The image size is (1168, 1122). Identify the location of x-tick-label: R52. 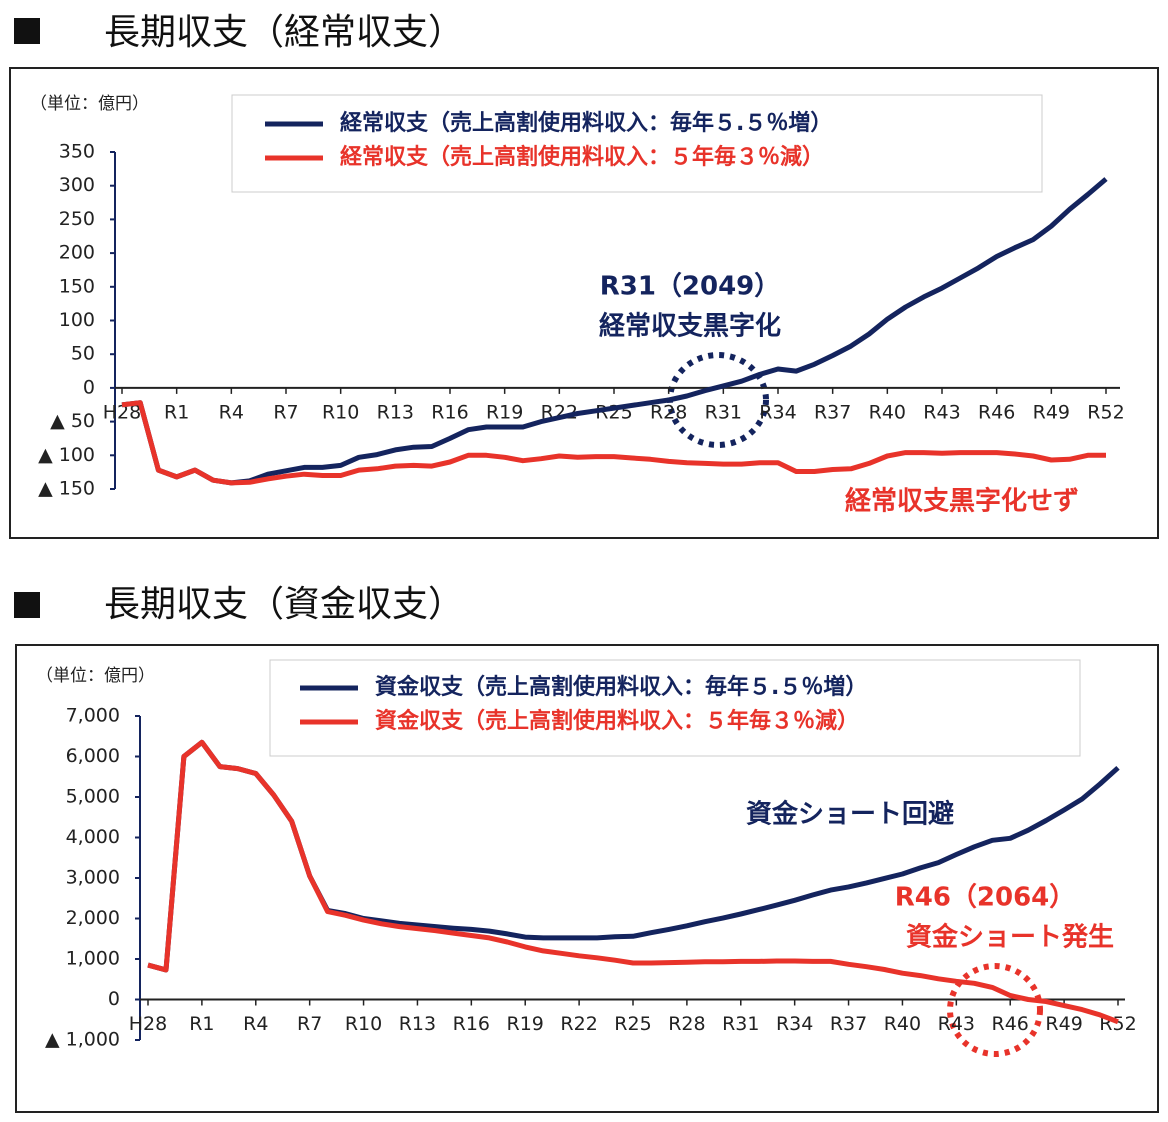
(1105, 412).